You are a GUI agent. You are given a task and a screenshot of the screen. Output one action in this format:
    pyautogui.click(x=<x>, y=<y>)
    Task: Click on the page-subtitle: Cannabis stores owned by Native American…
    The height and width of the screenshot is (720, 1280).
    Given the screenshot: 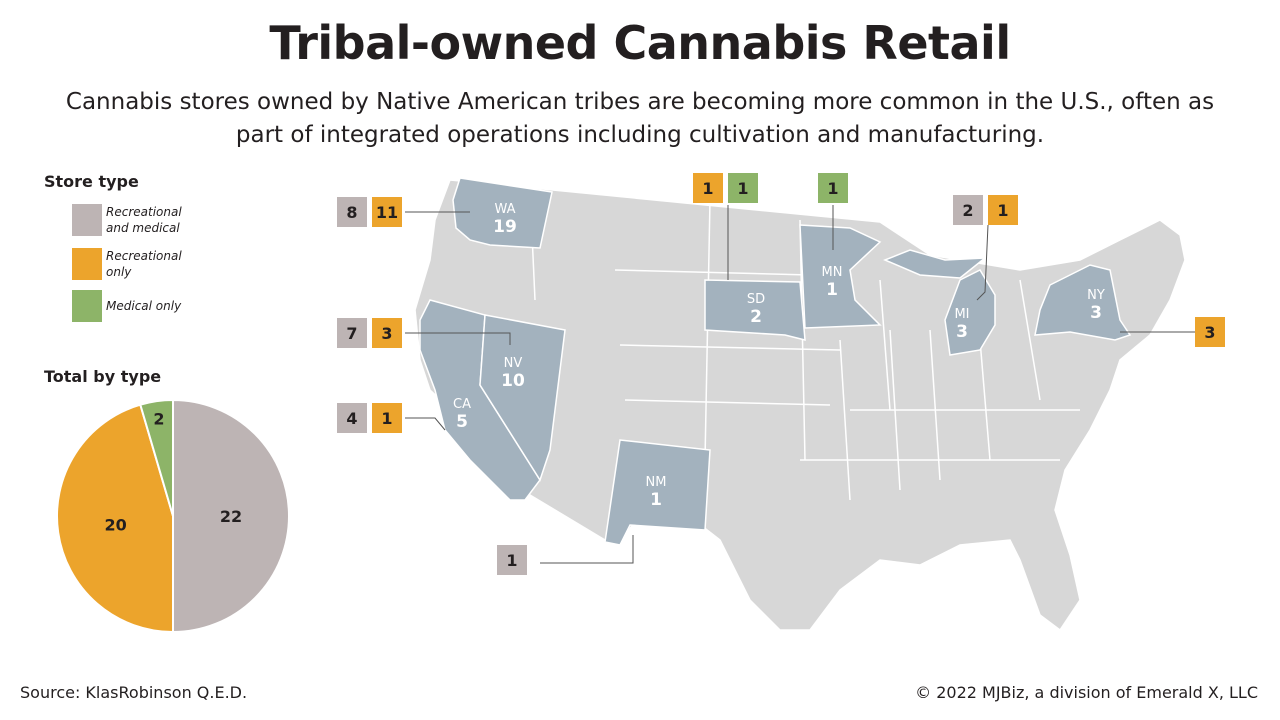 What is the action you would take?
    pyautogui.click(x=640, y=118)
    